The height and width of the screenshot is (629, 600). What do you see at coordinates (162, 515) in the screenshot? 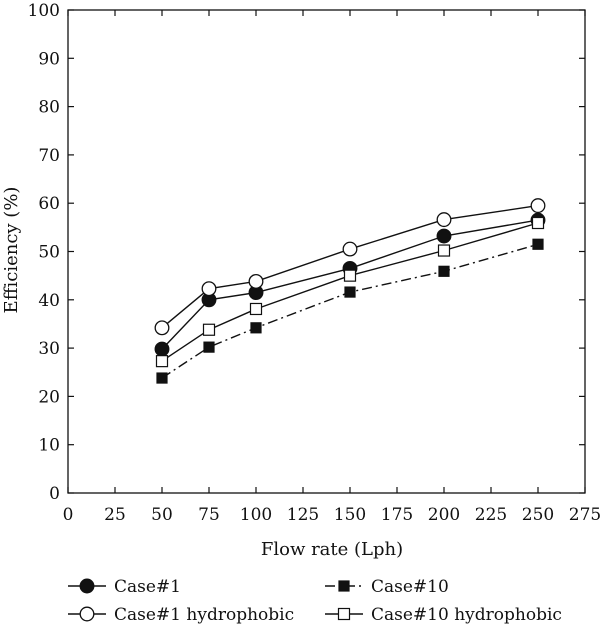
I see `x-tick-label: 50` at bounding box center [162, 515].